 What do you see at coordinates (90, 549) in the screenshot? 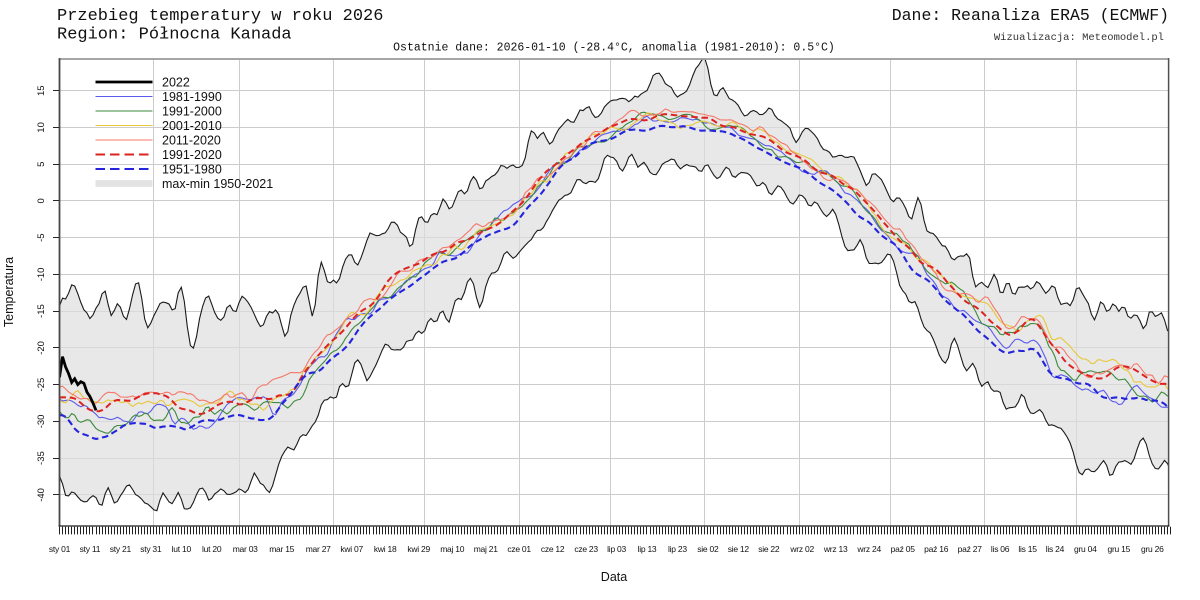
I see `svg-text: sty 11` at bounding box center [90, 549].